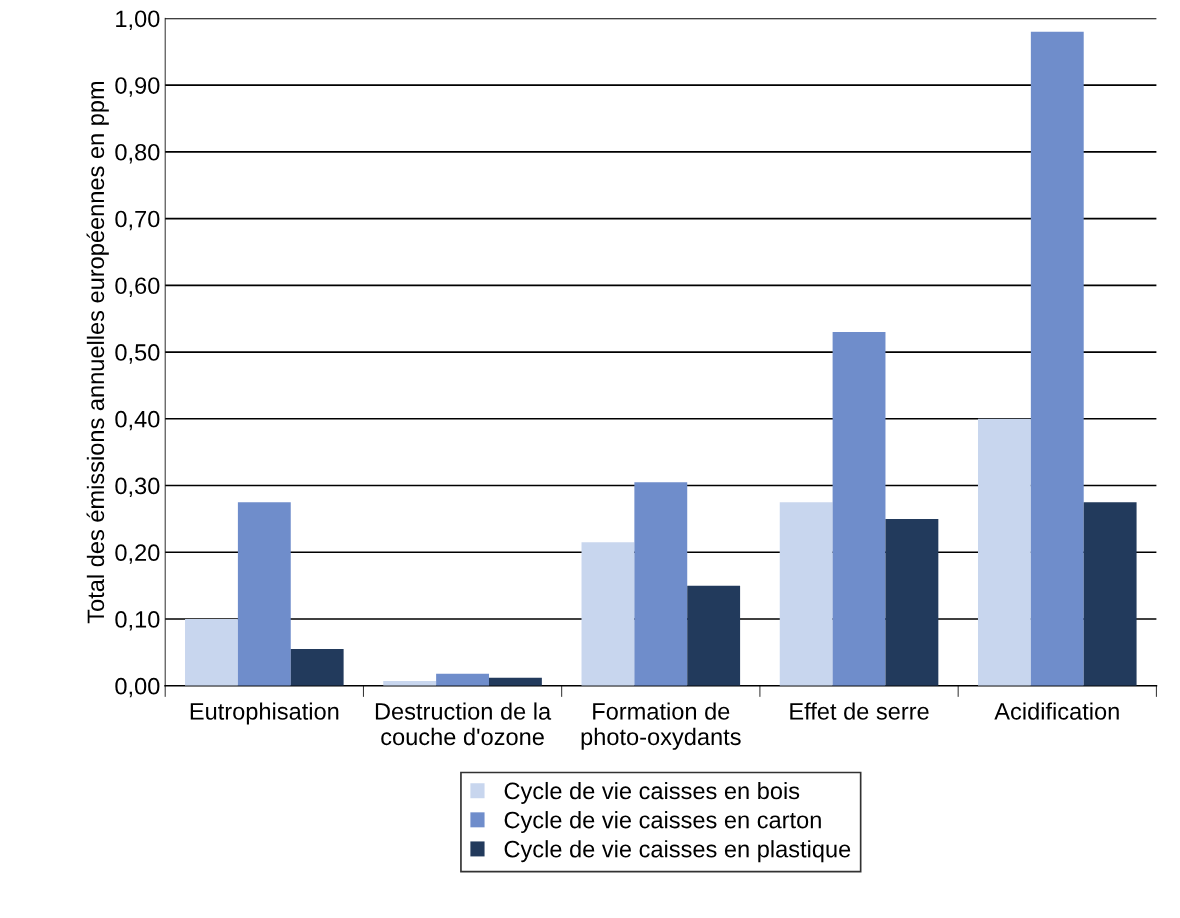 The image size is (1180, 918). Describe the element at coordinates (264, 713) in the screenshot. I see `x-tick-label: Eutrophisation` at that location.